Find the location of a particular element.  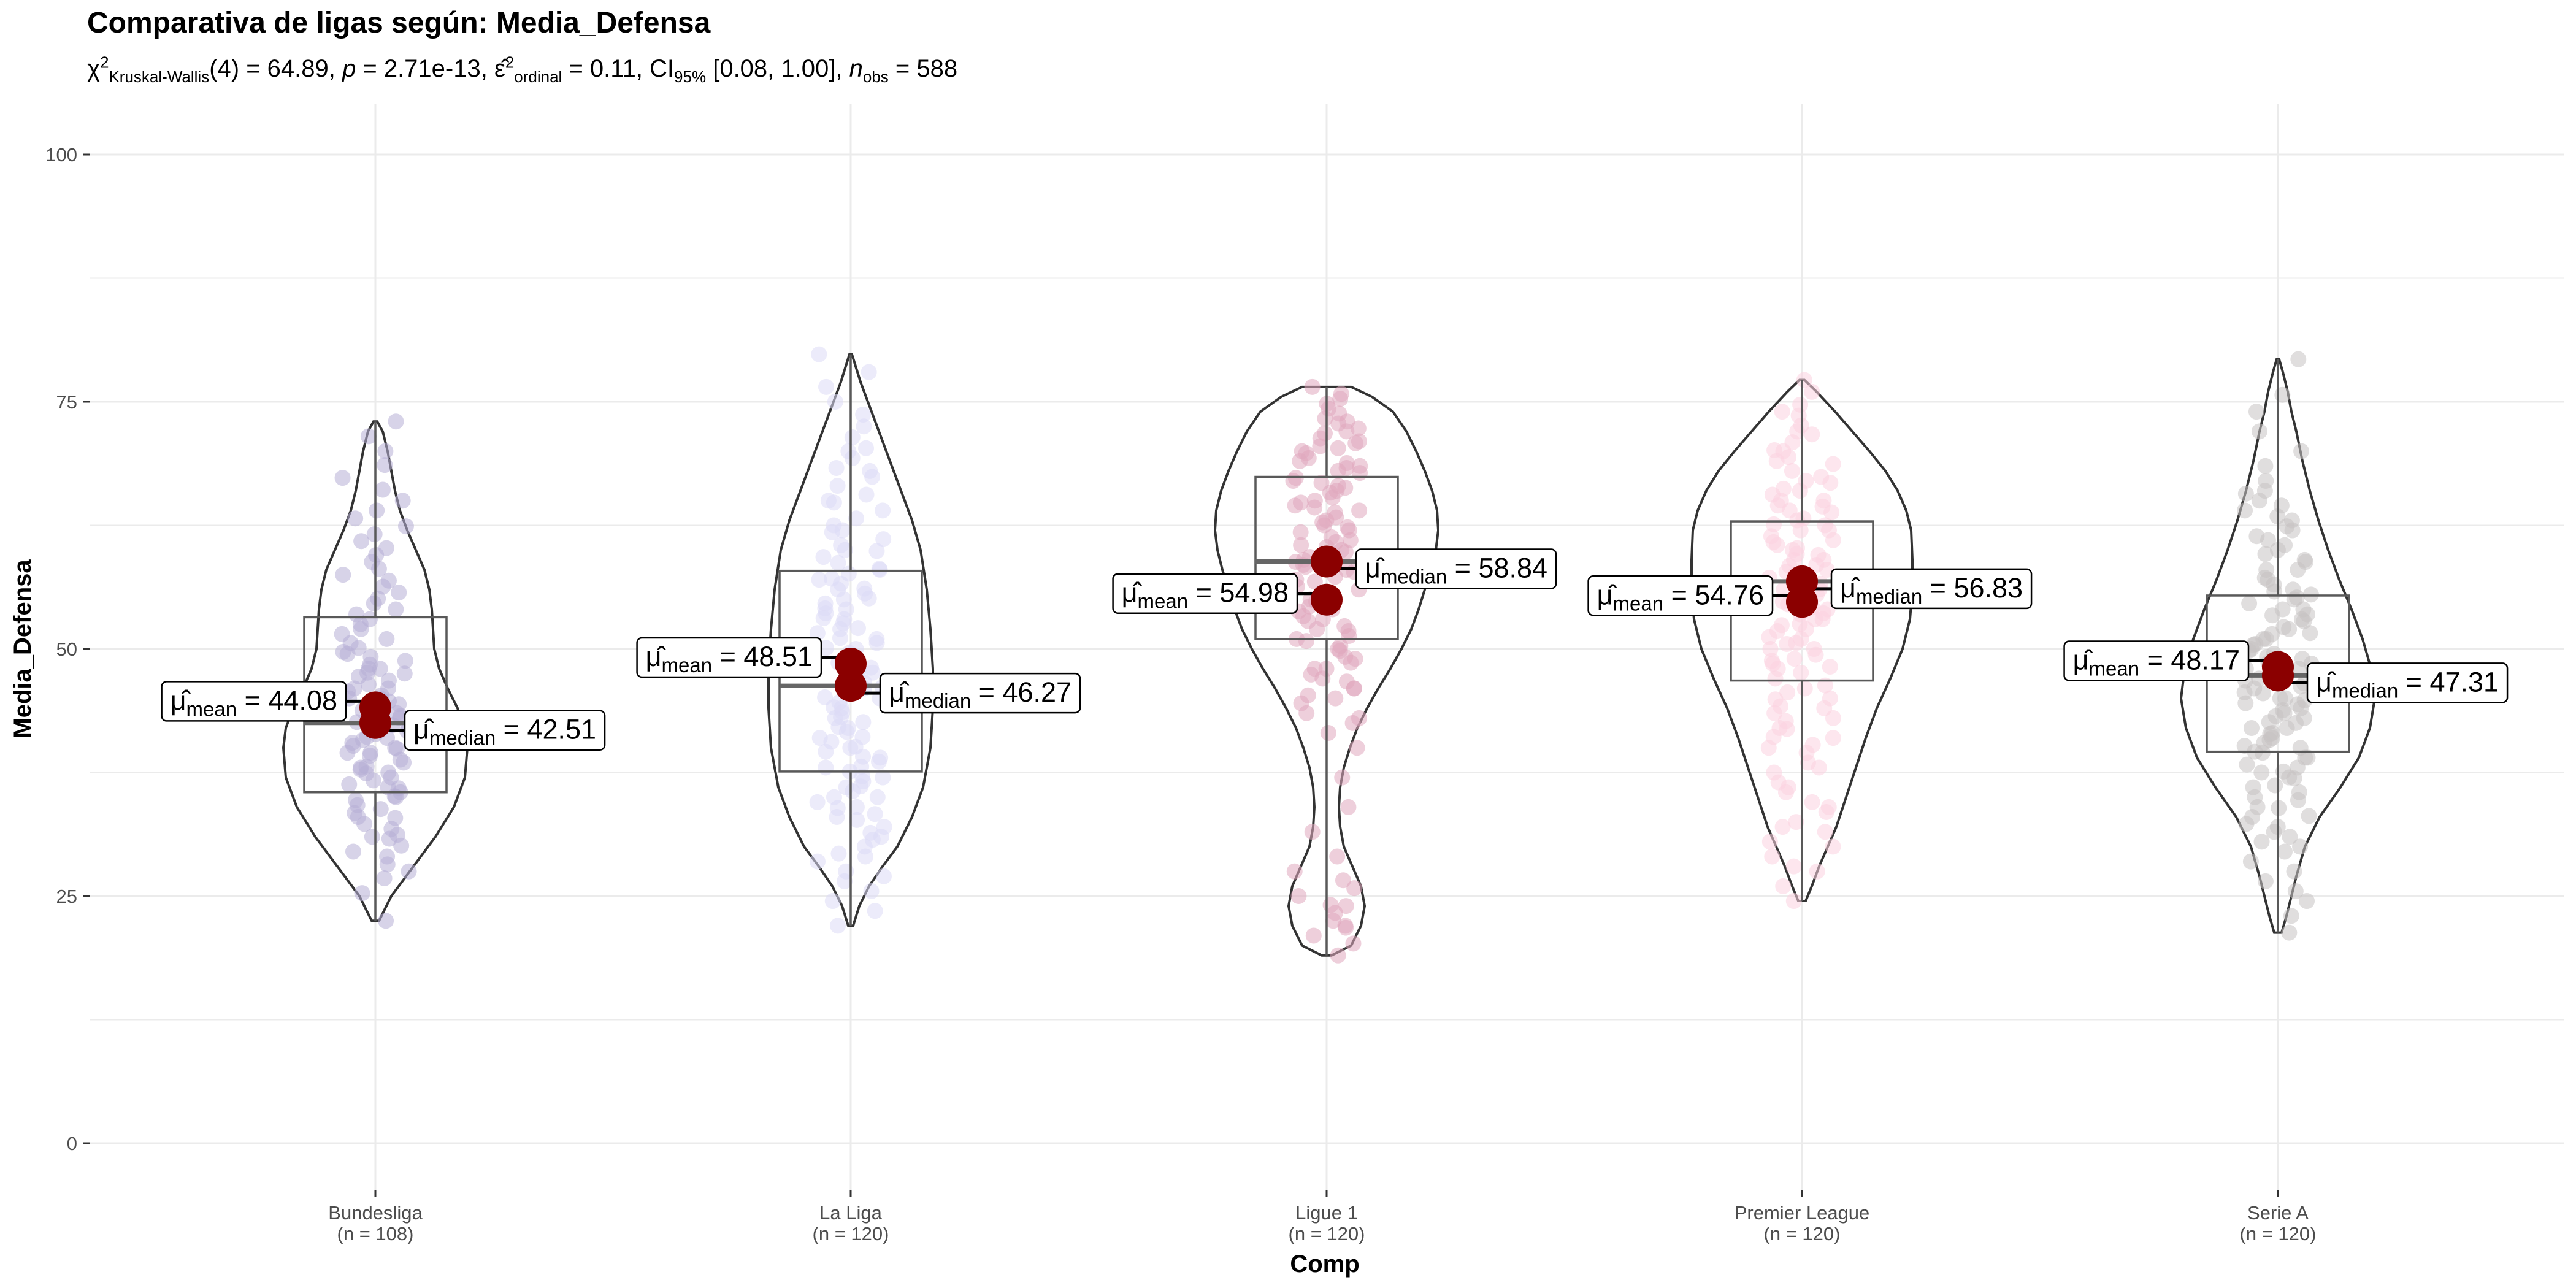

mean-label-3: μ̂mean = 54.76 is located at coordinates (1680, 595).